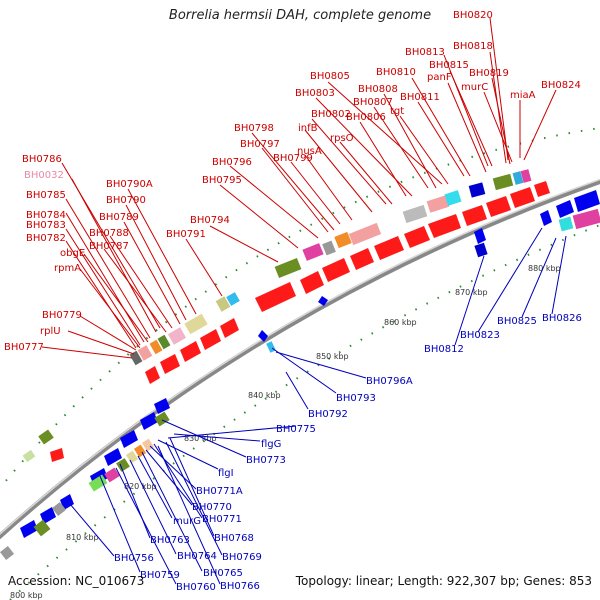  What do you see at coordinates (140, 486) in the screenshot?
I see `bp-tick-820: 820 kbp` at bounding box center [140, 486].